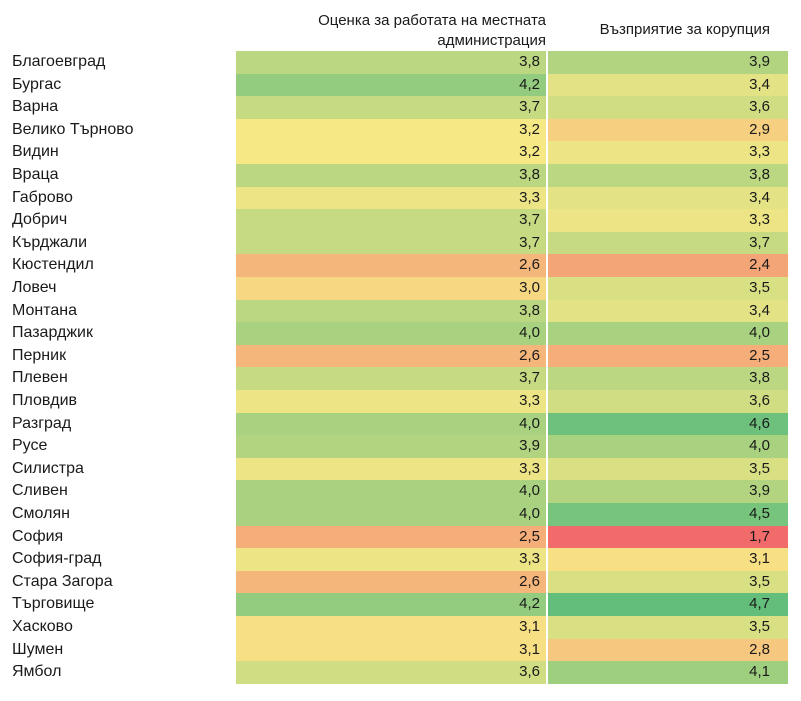 The width and height of the screenshot is (801, 701). I want to click on table-row: Плевен 3,7 3,8, so click(400, 378).